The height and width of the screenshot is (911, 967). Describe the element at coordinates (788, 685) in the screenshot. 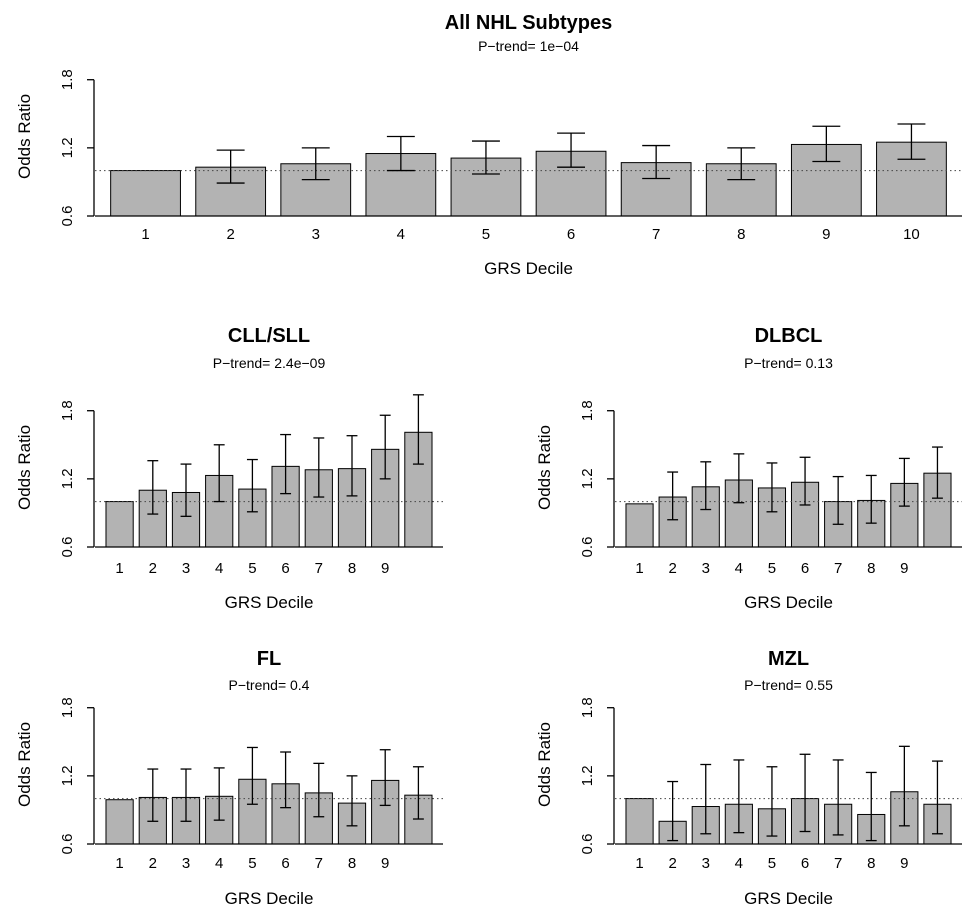

I see `chart-subtitle: P−trend= 0.55` at that location.